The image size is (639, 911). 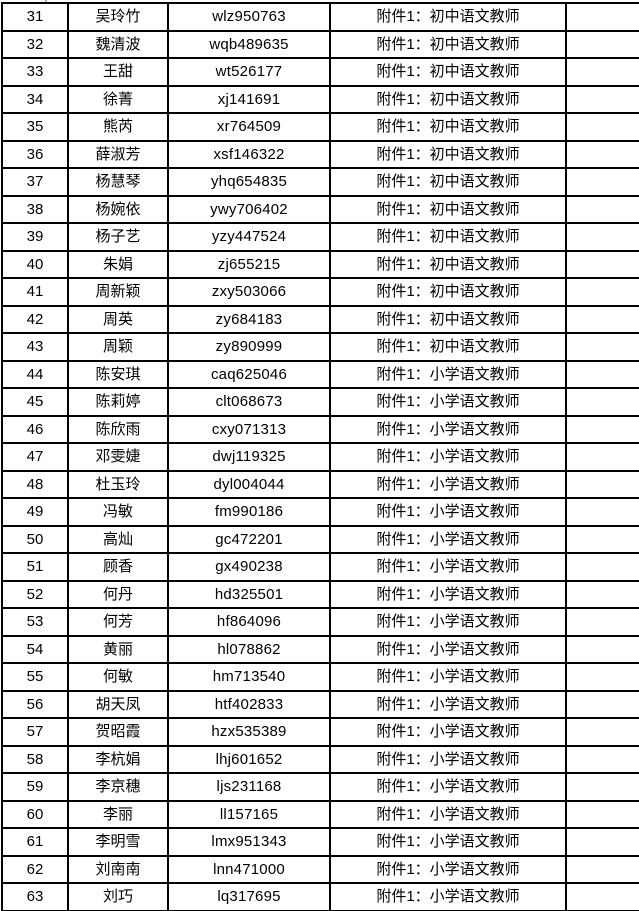 I want to click on name-cell: 朱娟, so click(x=118, y=264).